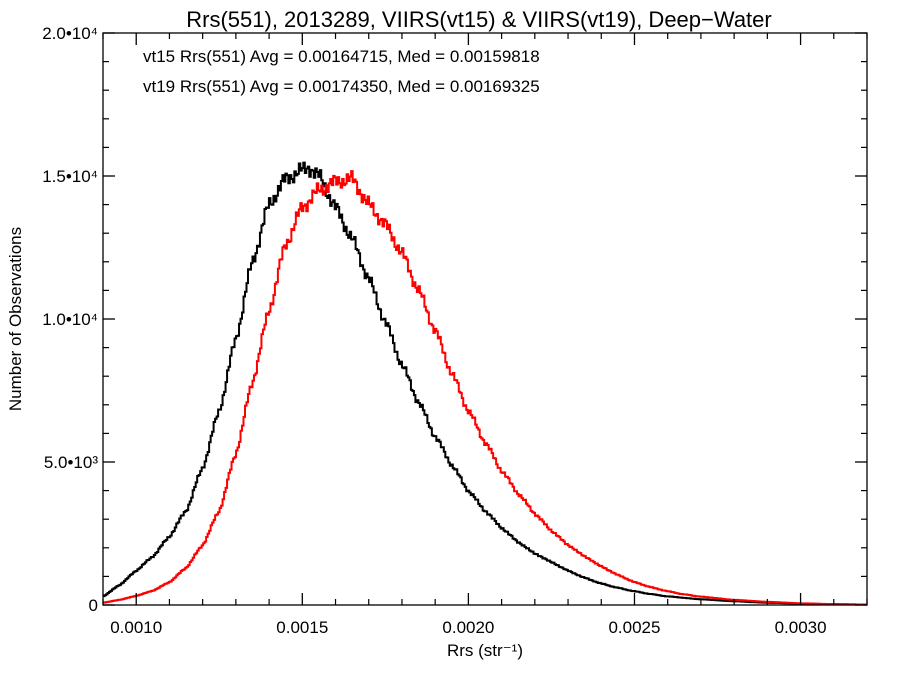 The image size is (900, 675). Describe the element at coordinates (15, 319) in the screenshot. I see `y-axis-label: Number of Observations` at that location.